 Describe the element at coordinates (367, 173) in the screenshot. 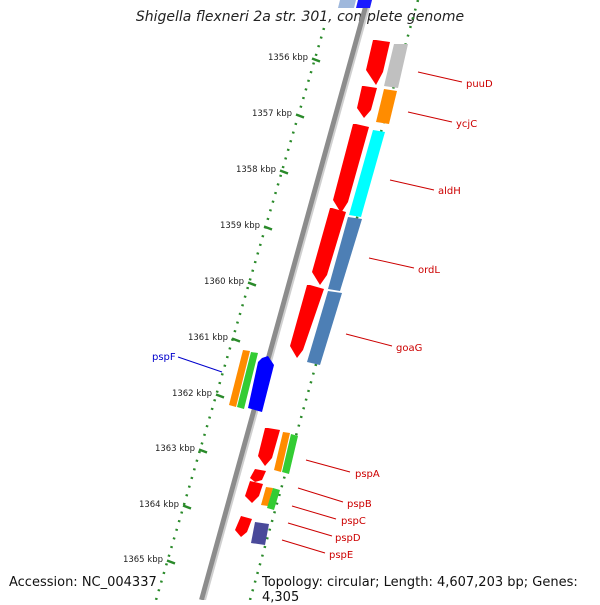

I see `gene-cyan` at that location.